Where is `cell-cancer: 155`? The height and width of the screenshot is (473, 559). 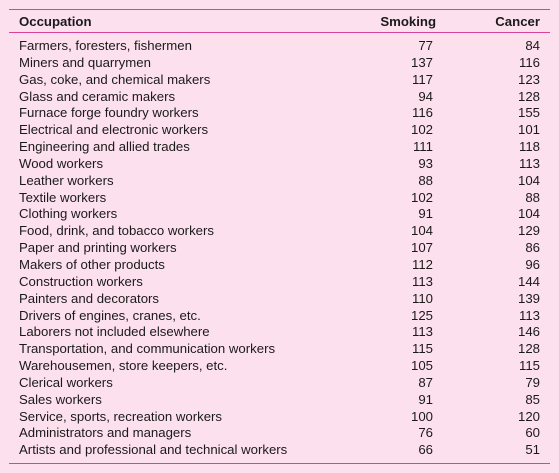 cell-cancer: 155 is located at coordinates (528, 113).